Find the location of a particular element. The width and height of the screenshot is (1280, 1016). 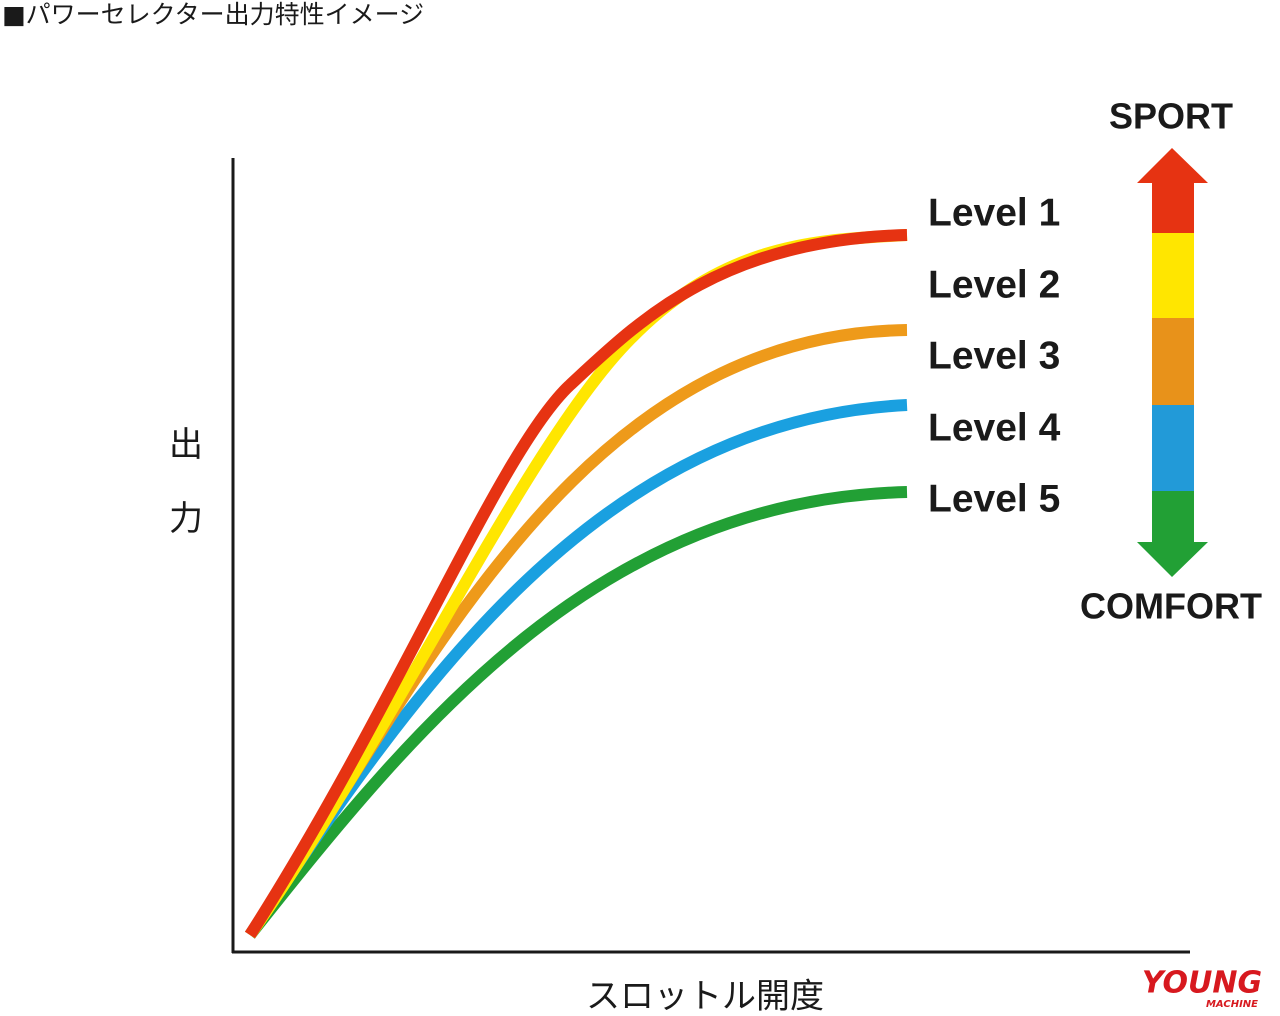

level-label: Level 2 is located at coordinates (994, 284).